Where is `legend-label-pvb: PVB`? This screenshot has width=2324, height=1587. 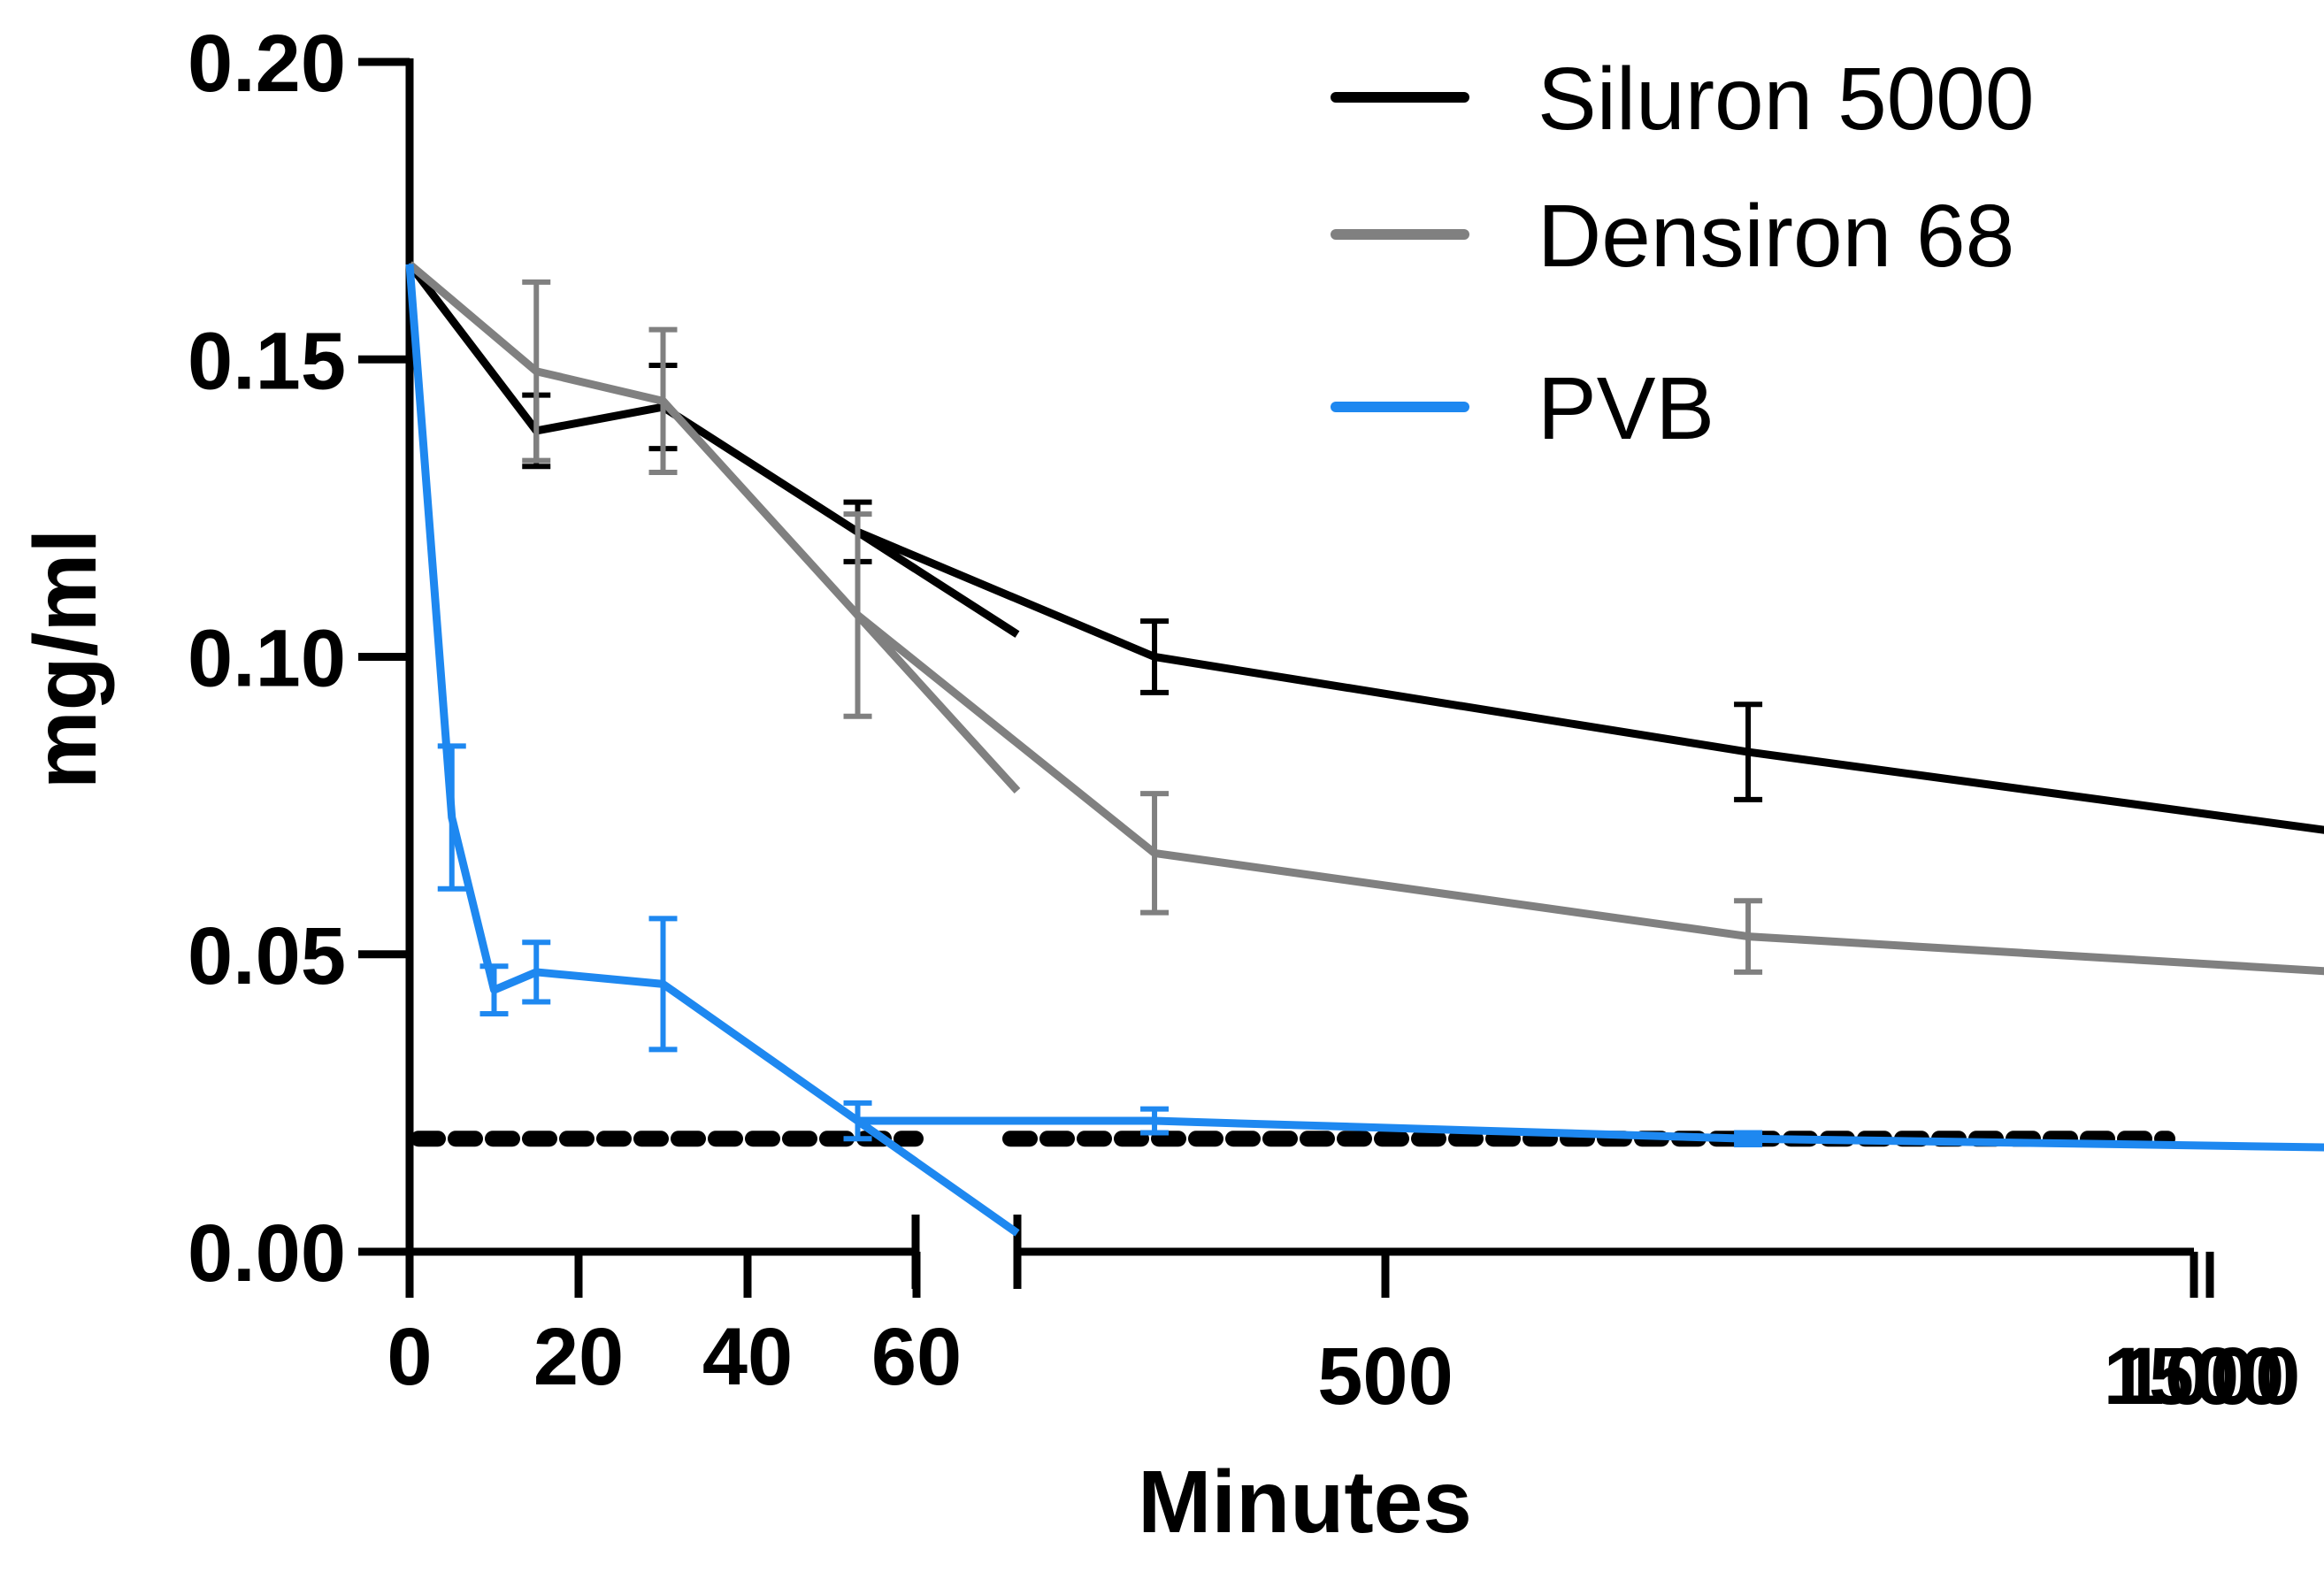 legend-label-pvb: PVB is located at coordinates (1626, 408).